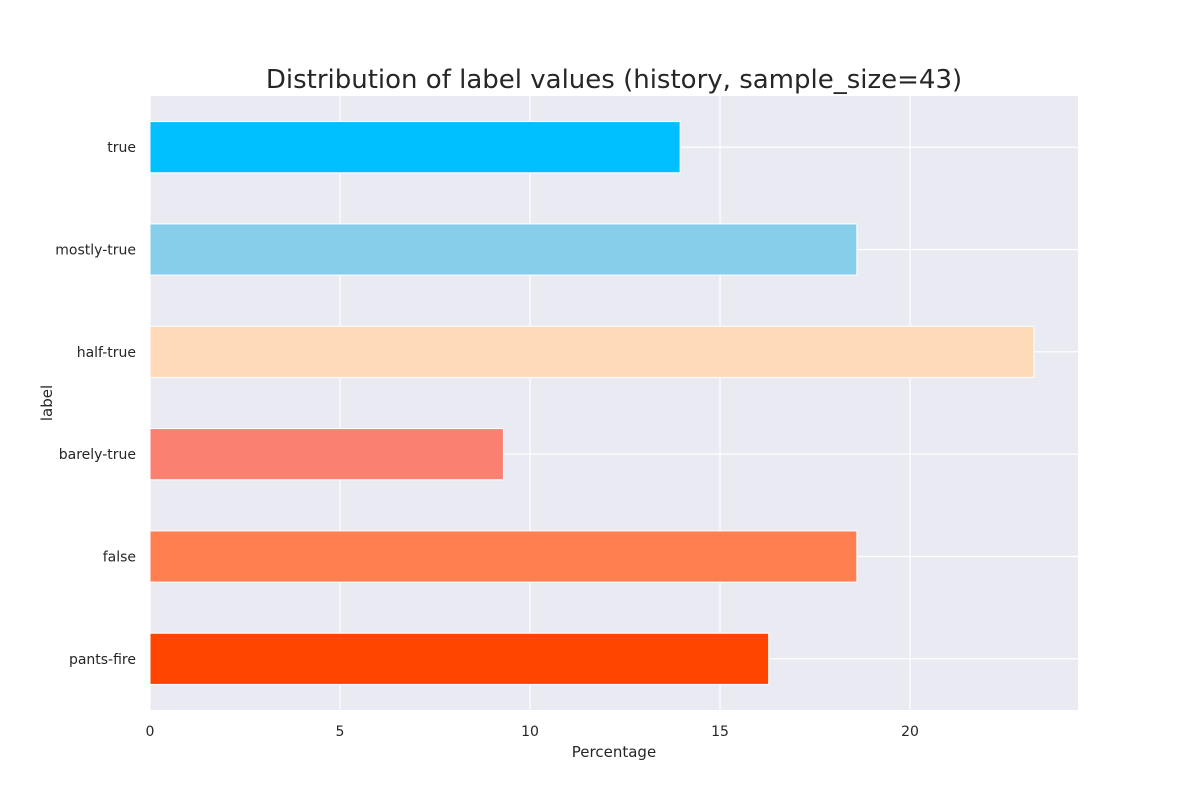  Describe the element at coordinates (102, 660) in the screenshot. I see `y-tick-label: pants-fire` at that location.